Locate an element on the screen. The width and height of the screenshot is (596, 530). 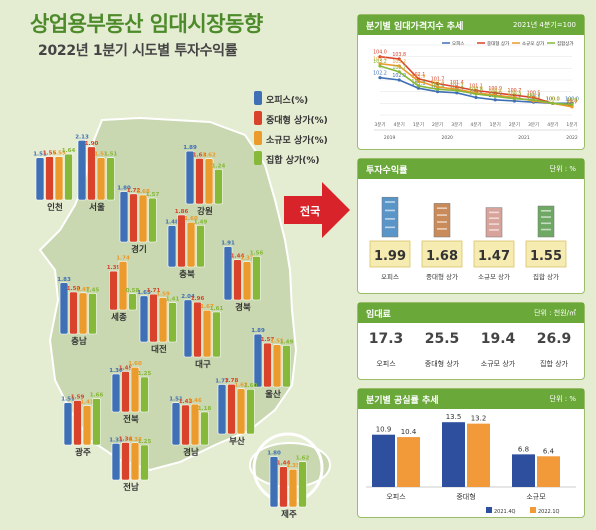
vacancy-category: 중대형 is located at coordinates (465, 497).